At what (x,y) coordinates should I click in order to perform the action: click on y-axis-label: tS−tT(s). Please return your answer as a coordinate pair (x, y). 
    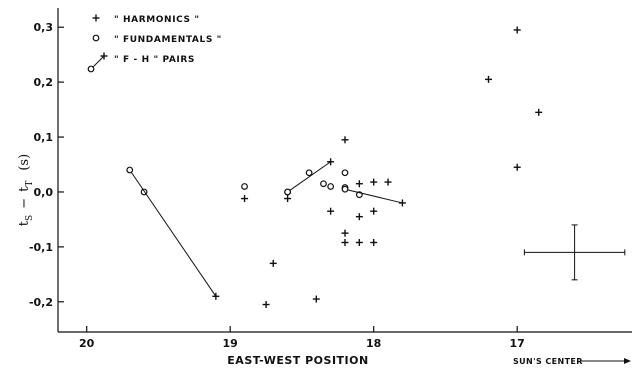
    Looking at the image, I should click on (26, 190).